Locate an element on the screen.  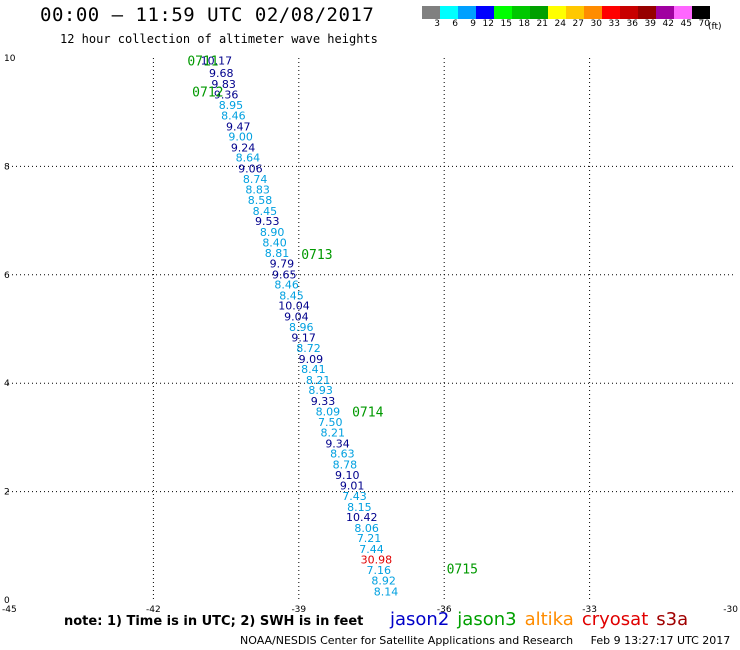
color-scale-label: 6 is located at coordinates (455, 24).